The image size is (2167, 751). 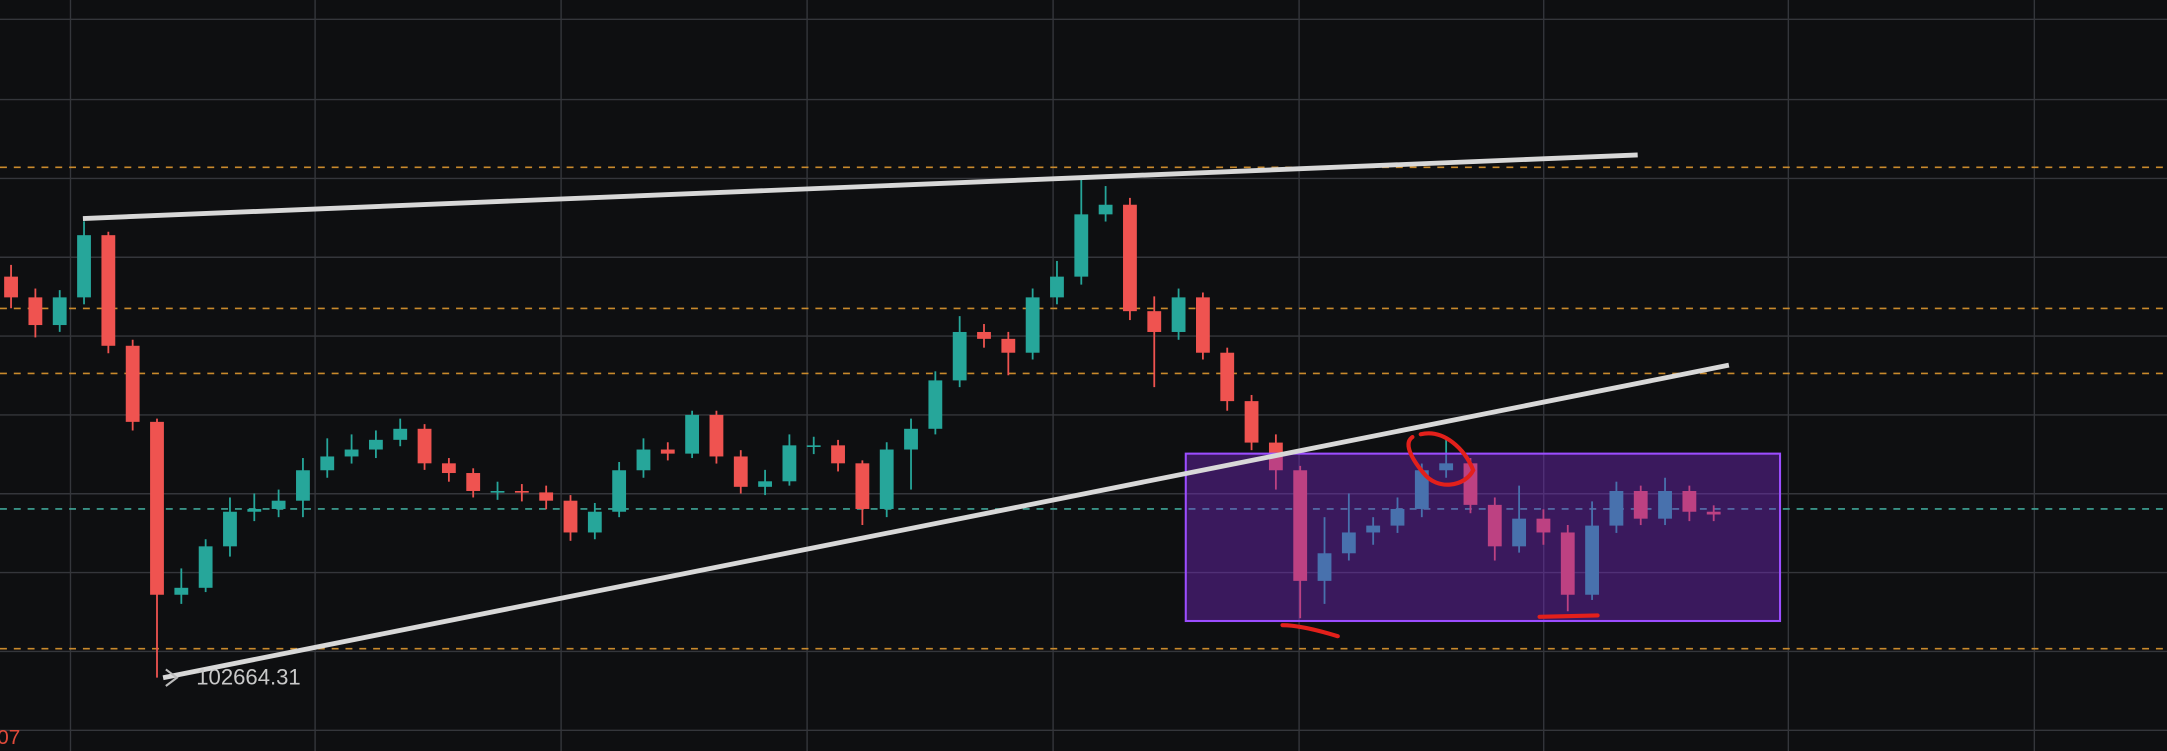 What do you see at coordinates (1441, 459) in the screenshot?
I see `circle-mark` at bounding box center [1441, 459].